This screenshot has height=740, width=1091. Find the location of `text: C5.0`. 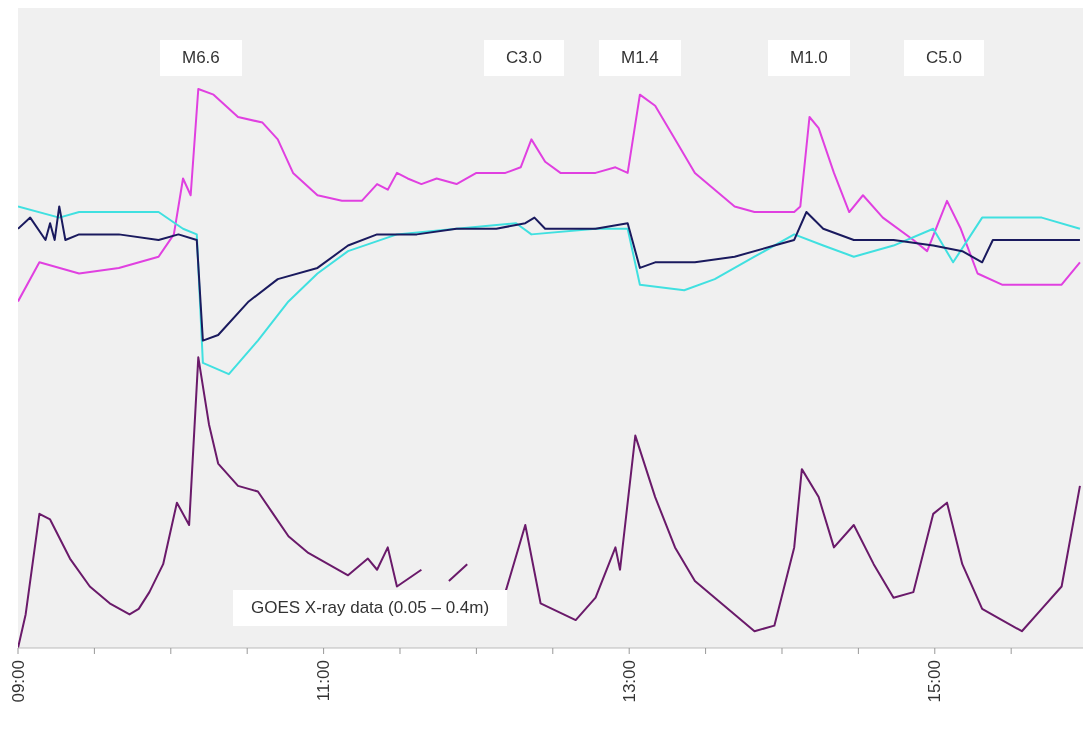

text: C5.0 is located at coordinates (944, 58).